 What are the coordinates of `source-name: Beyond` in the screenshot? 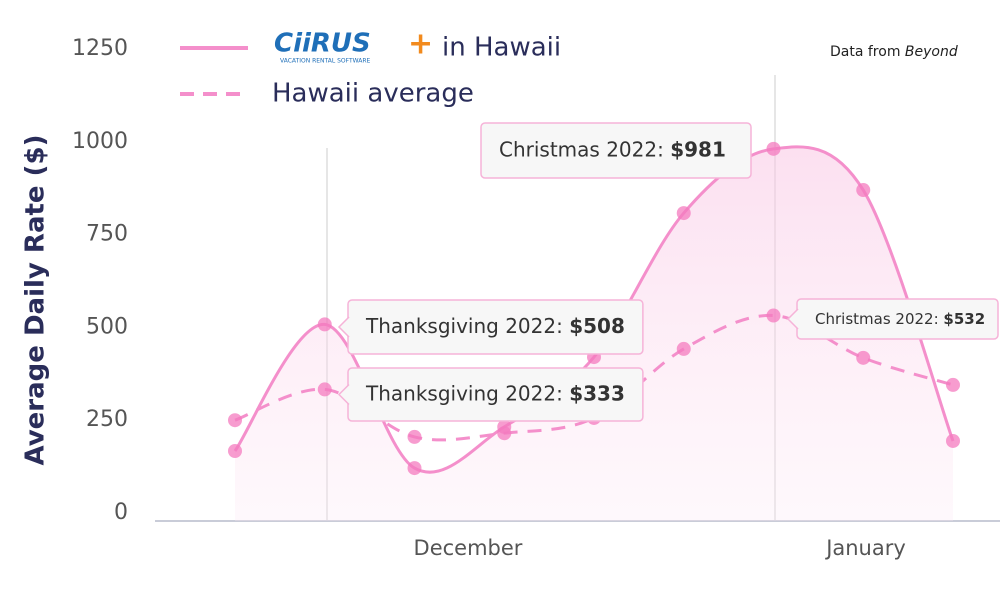 It's located at (931, 52).